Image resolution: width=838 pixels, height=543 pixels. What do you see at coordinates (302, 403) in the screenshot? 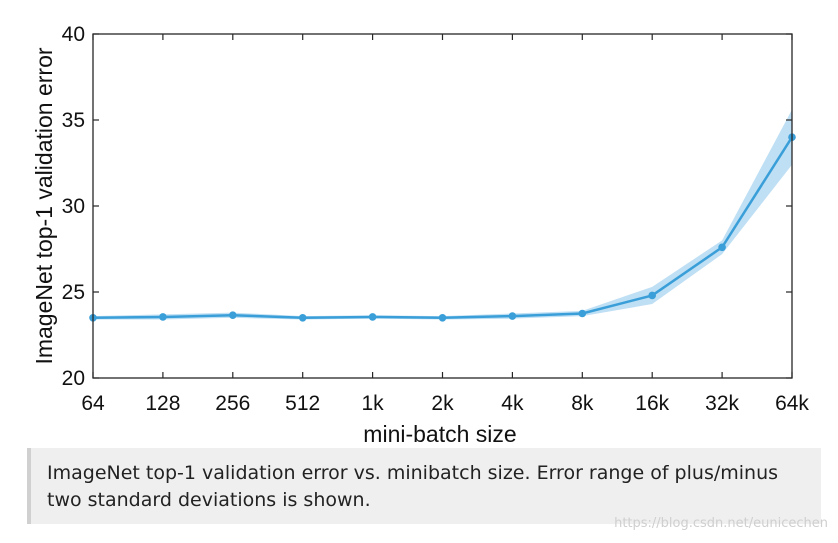
I see `x-tick-label: 512` at bounding box center [302, 403].